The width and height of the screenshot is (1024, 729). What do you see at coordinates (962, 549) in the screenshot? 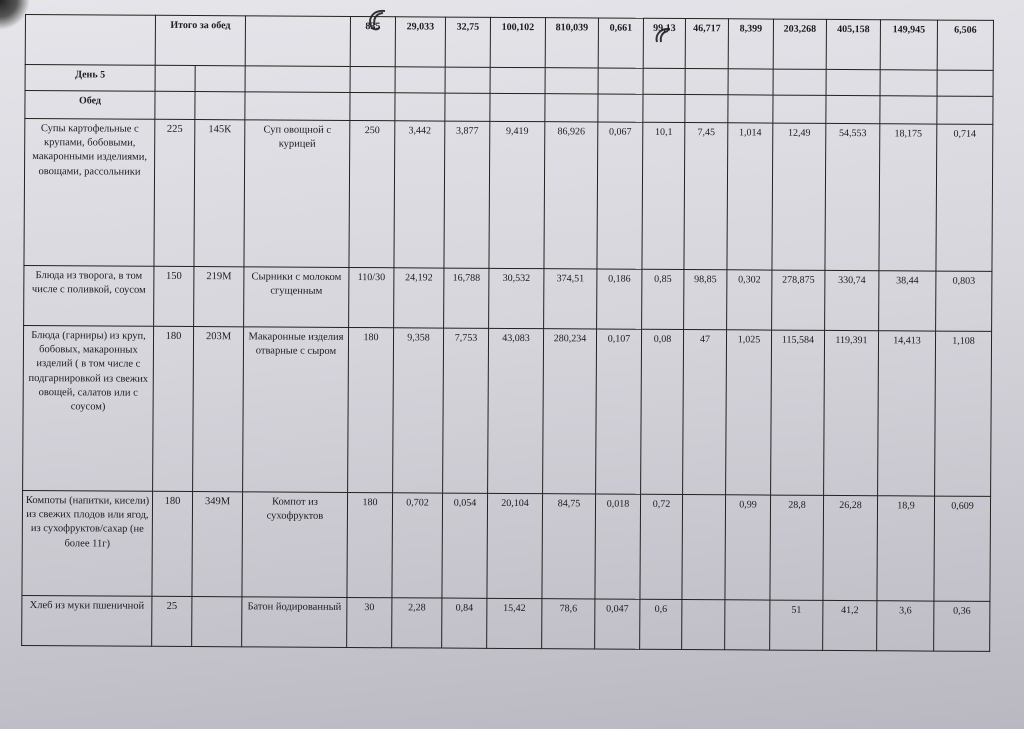
I see `nutrient-value: 0,609` at bounding box center [962, 549].